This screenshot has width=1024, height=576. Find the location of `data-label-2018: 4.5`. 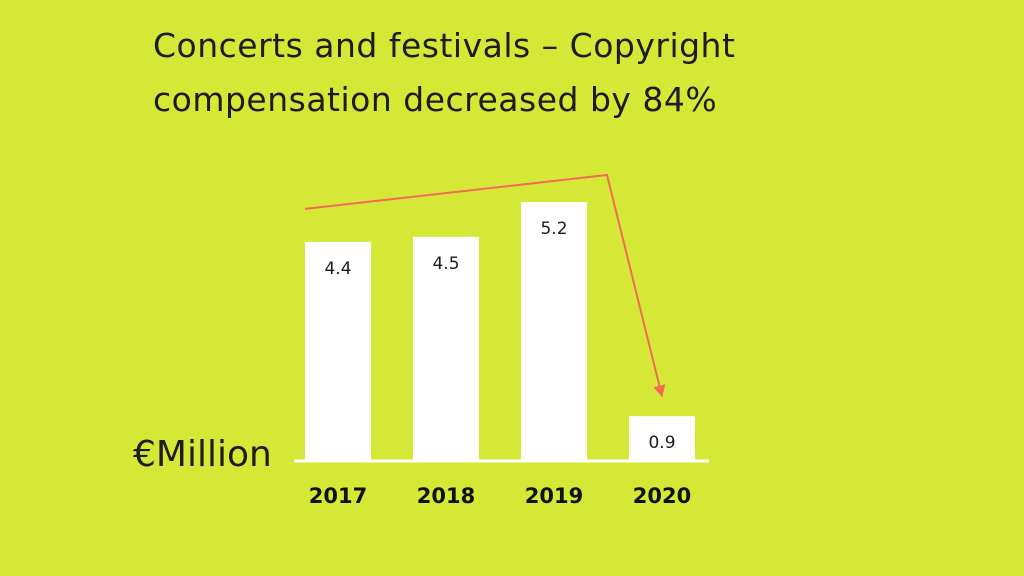

data-label-2018: 4.5 is located at coordinates (445, 264).